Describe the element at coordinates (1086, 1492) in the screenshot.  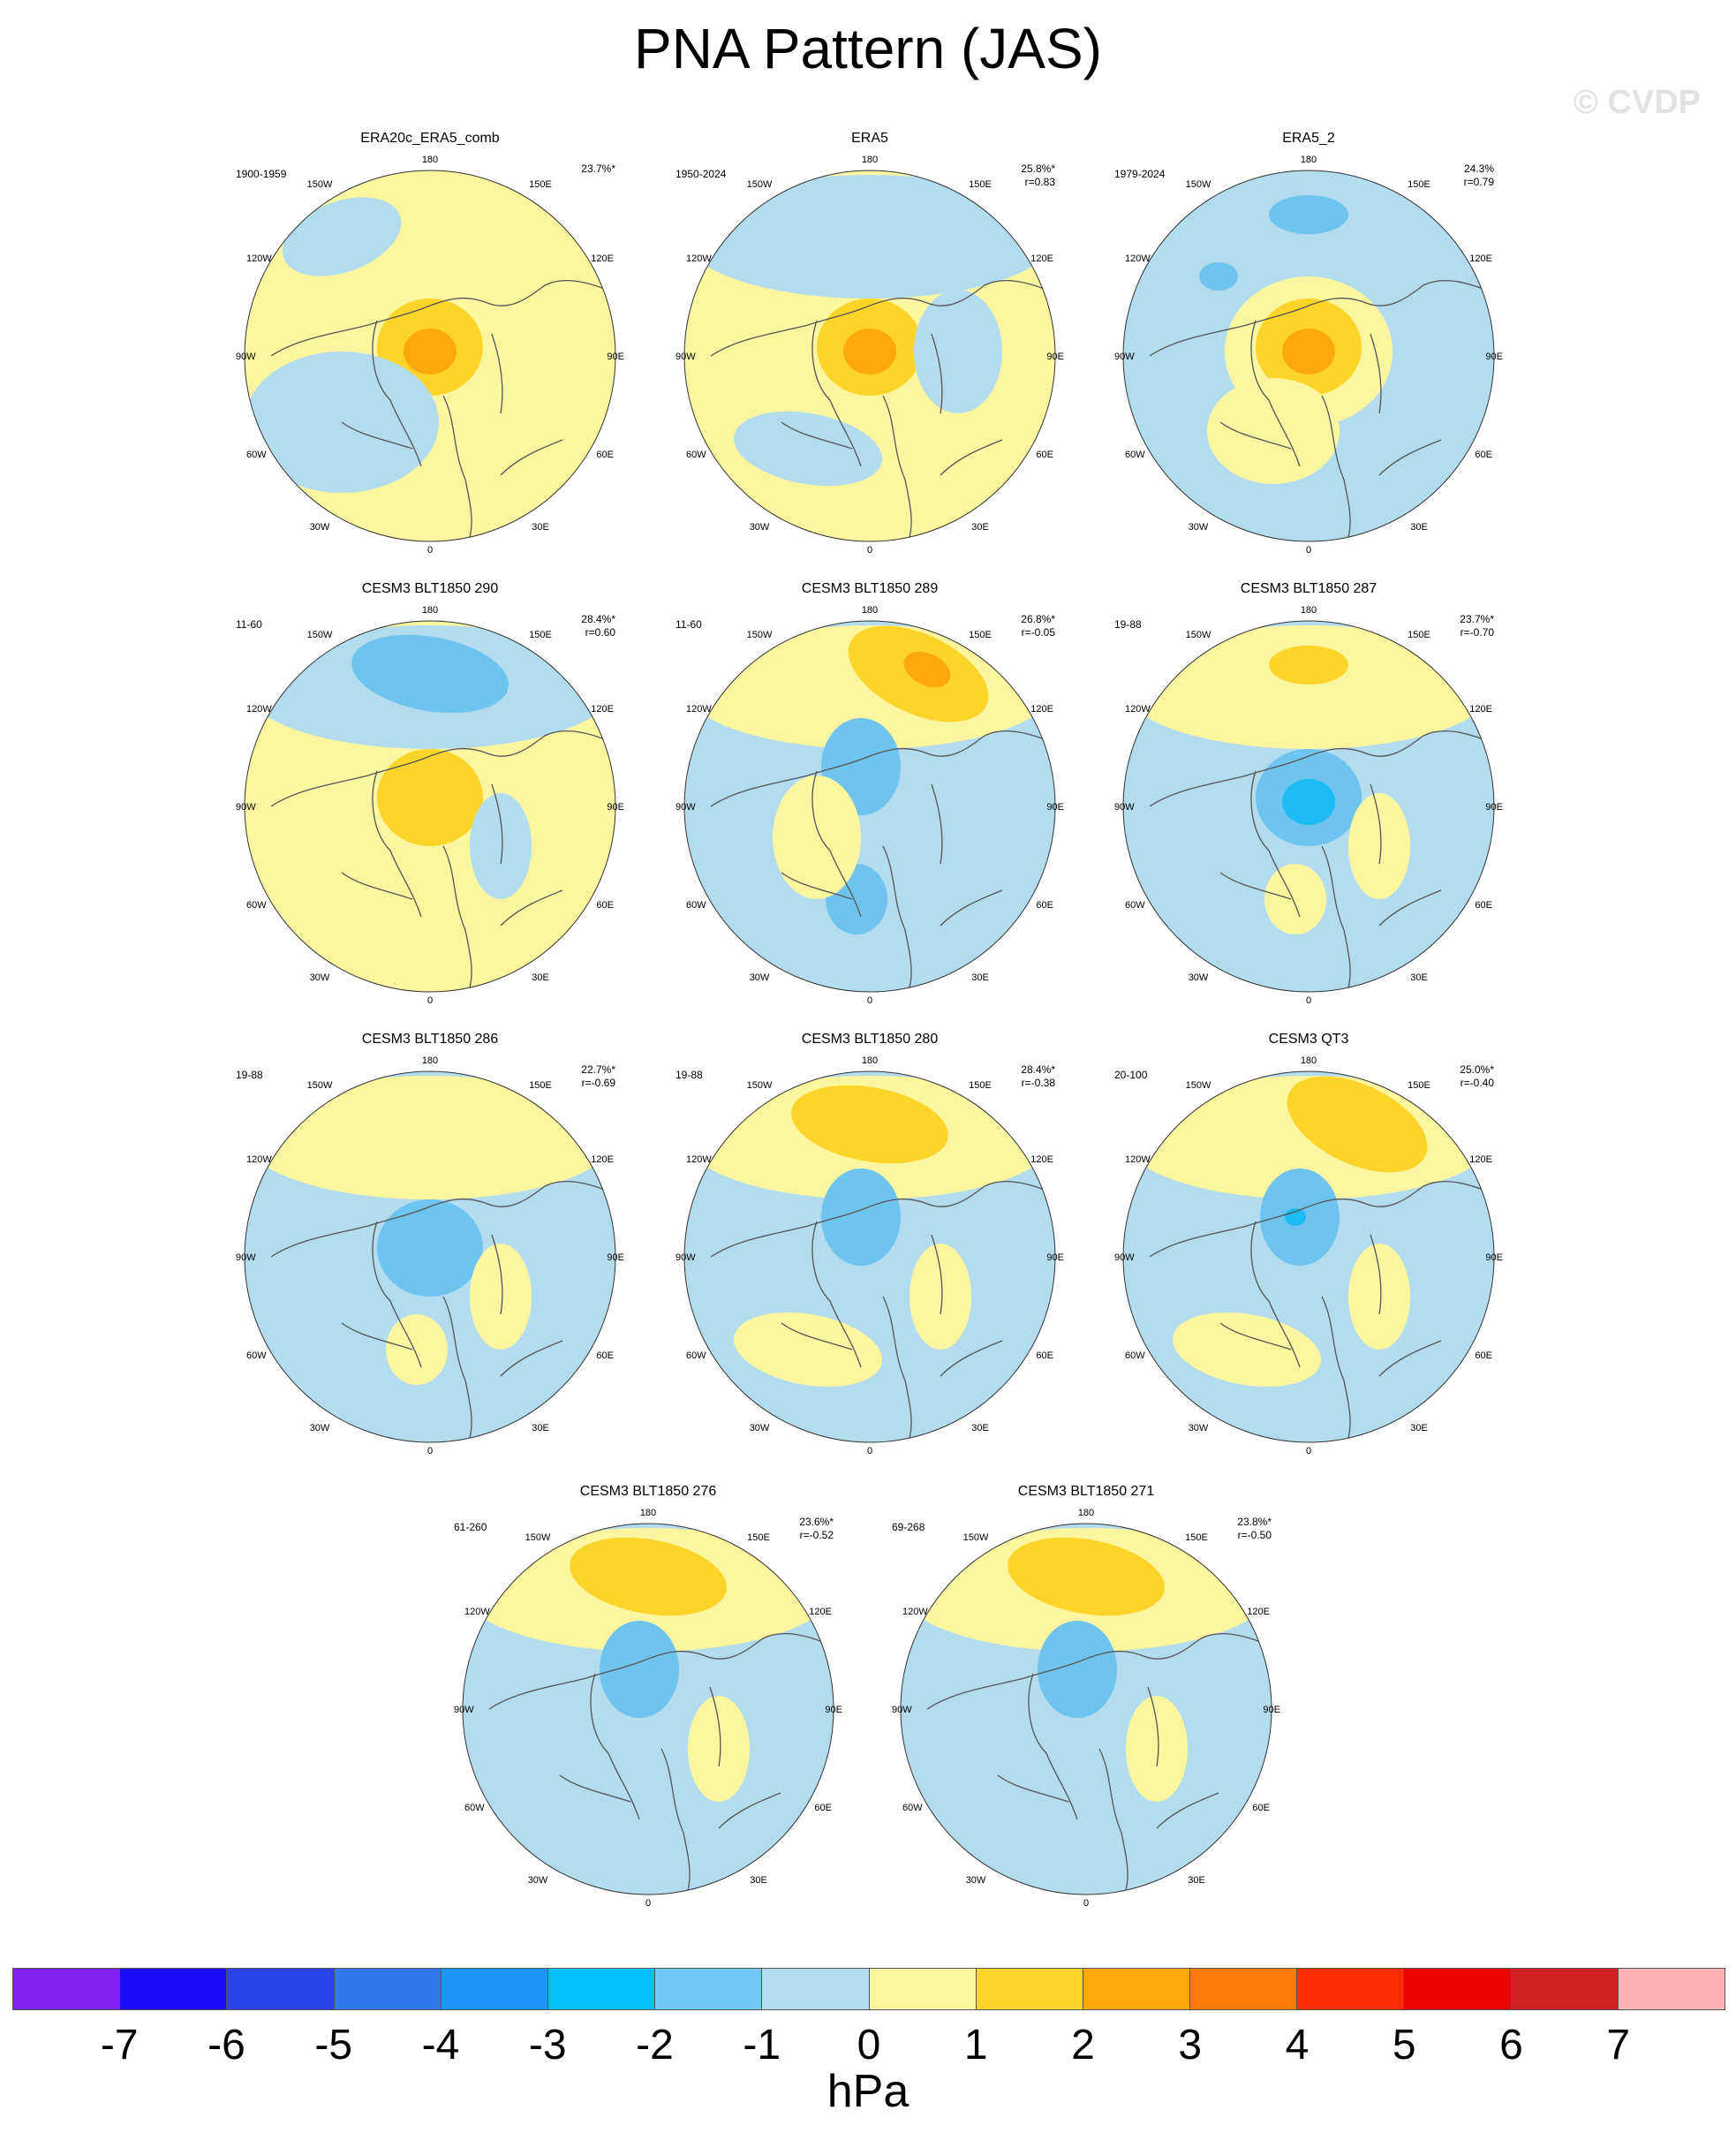
I see `panel-title: CESM3 BLT1850 271` at that location.